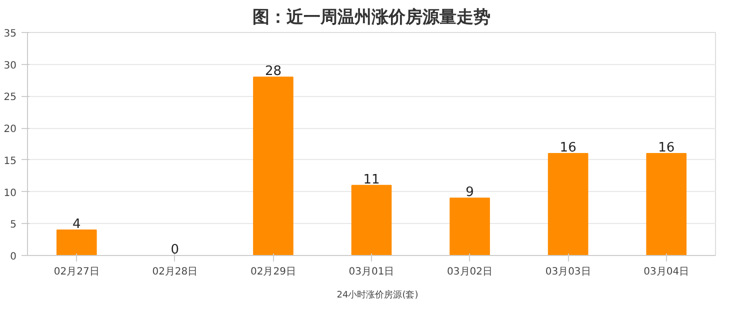  What do you see at coordinates (273, 72) in the screenshot?
I see `data-label: 28` at bounding box center [273, 72].